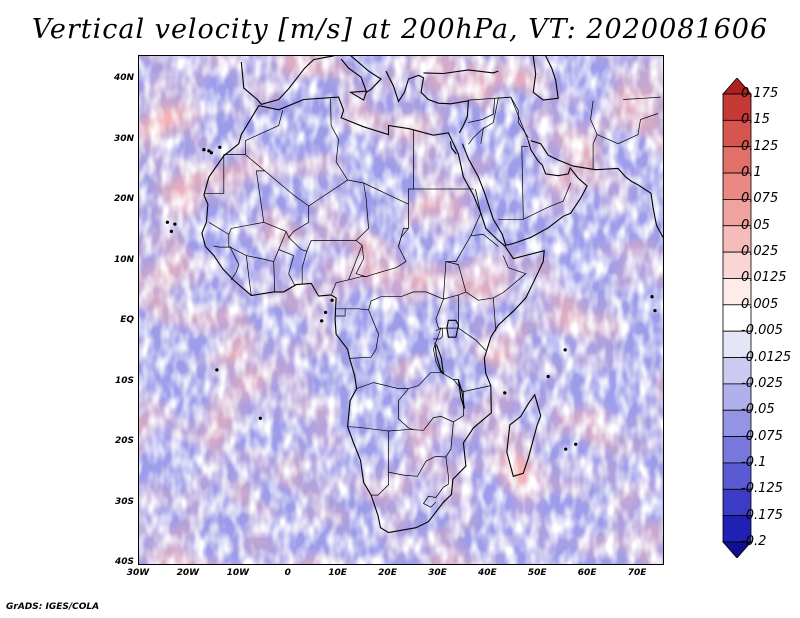 The width and height of the screenshot is (800, 618). I want to click on colorbar-label: 0.1, so click(751, 173).